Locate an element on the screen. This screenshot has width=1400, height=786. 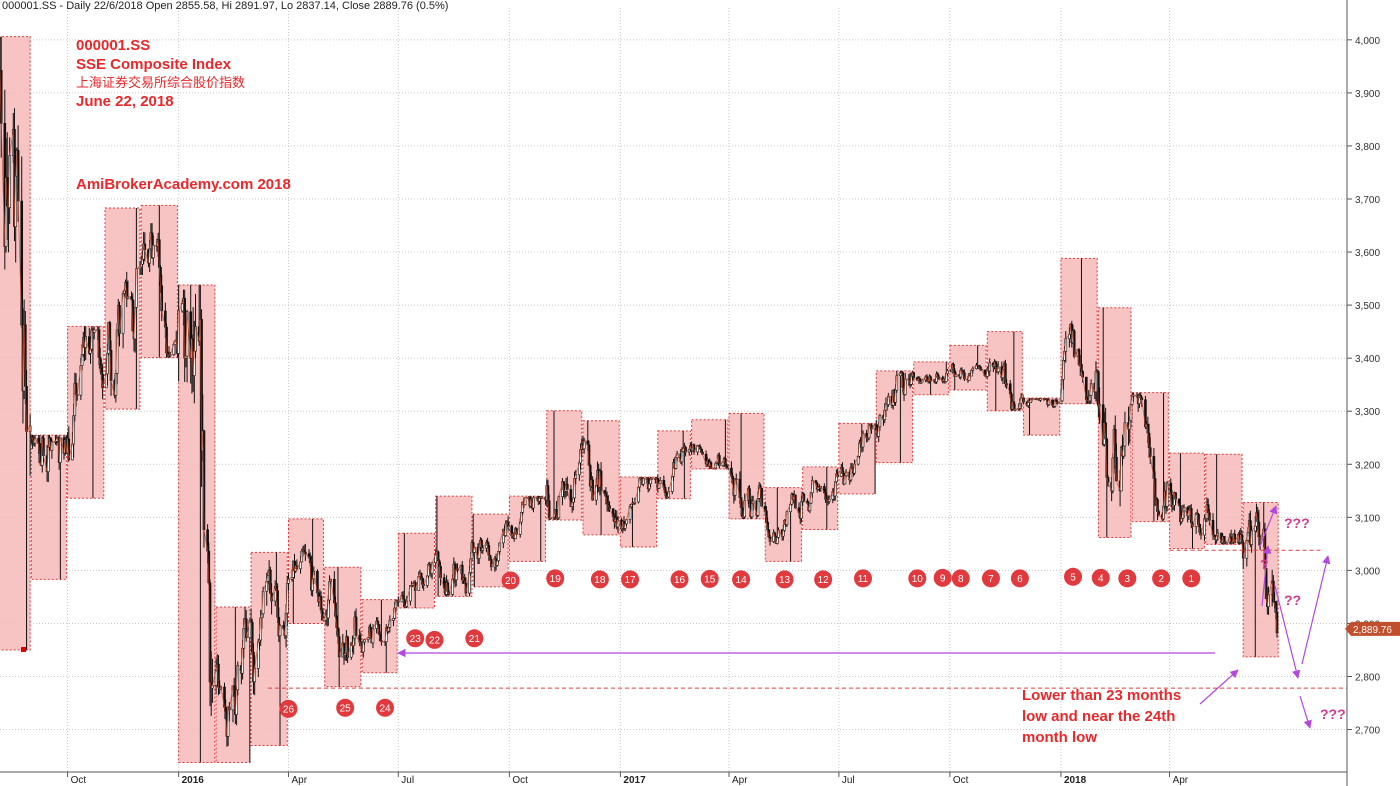
question-mark-single: ? is located at coordinates (1264, 564).